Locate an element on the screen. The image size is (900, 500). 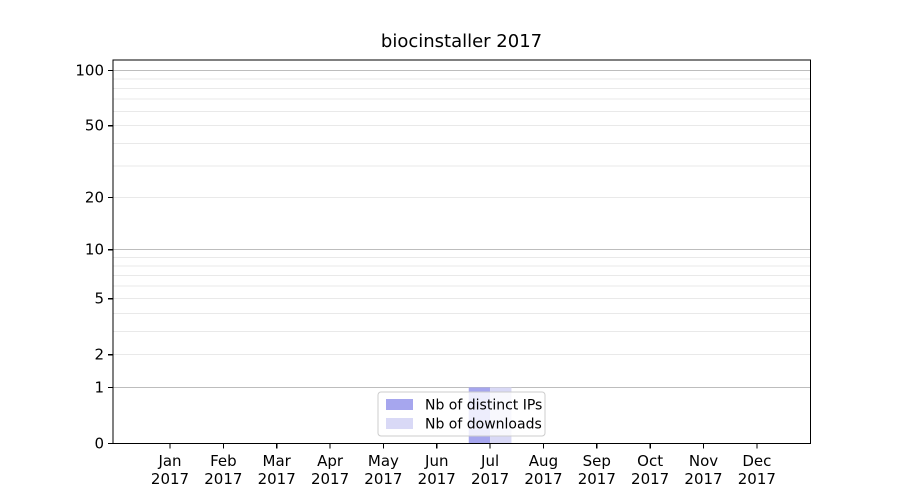
x-tick-label: Feb 2017 is located at coordinates (223, 470).